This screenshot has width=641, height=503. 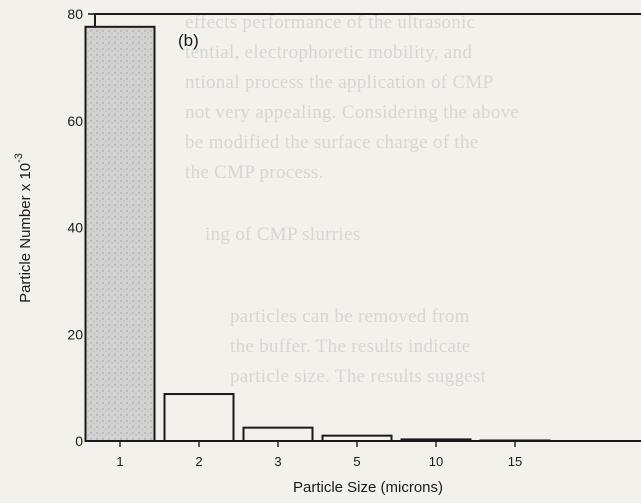 What do you see at coordinates (19, 158) in the screenshot?
I see `y-axis-title-exponent: -3` at bounding box center [19, 158].